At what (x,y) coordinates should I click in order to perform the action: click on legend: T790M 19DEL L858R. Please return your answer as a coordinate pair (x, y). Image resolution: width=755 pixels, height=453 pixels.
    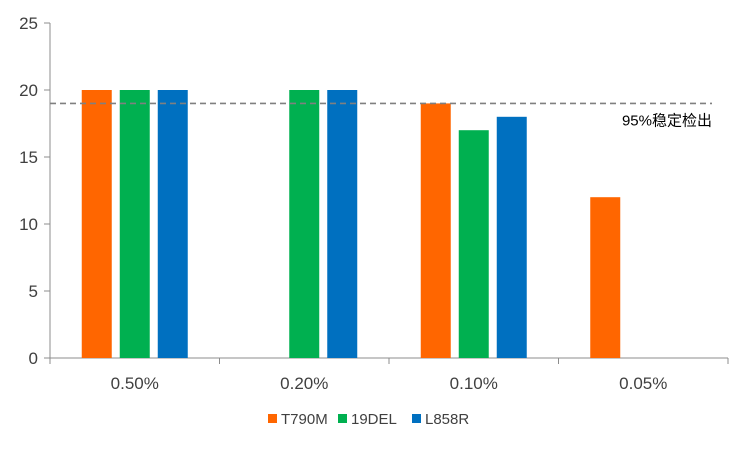
    Looking at the image, I should click on (368, 419).